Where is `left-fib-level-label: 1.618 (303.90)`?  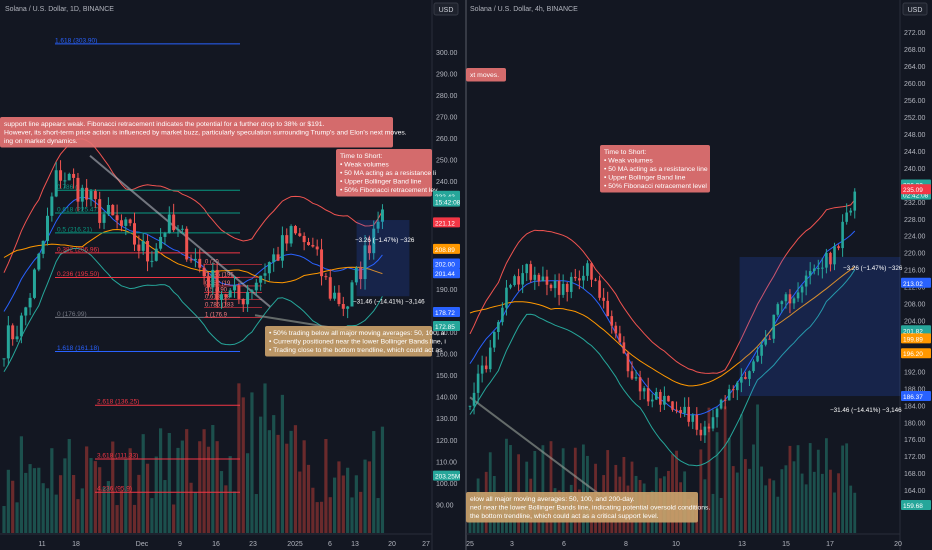 left-fib-level-label: 1.618 (303.90) is located at coordinates (76, 40).